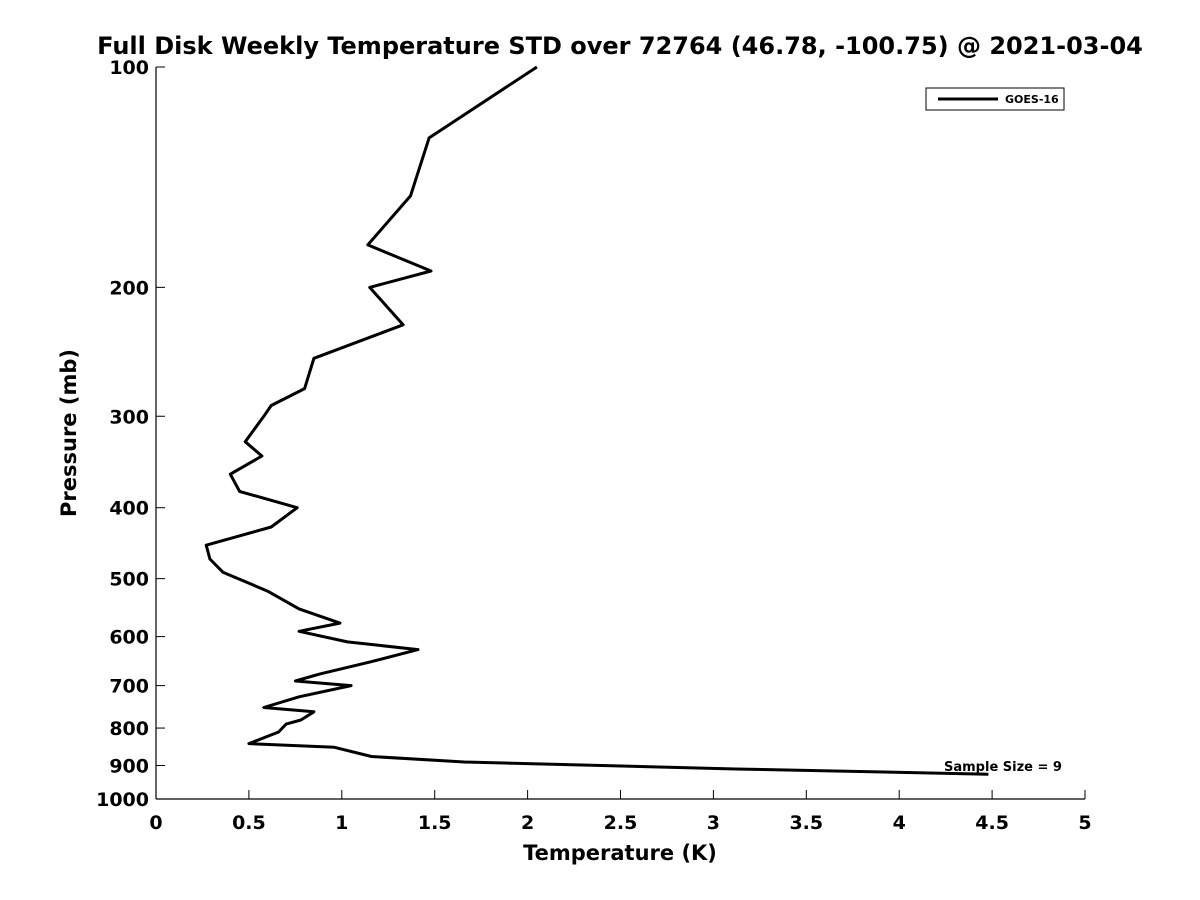 This screenshot has height=900, width=1200. Describe the element at coordinates (527, 823) in the screenshot. I see `x-tick-label: 2` at that location.